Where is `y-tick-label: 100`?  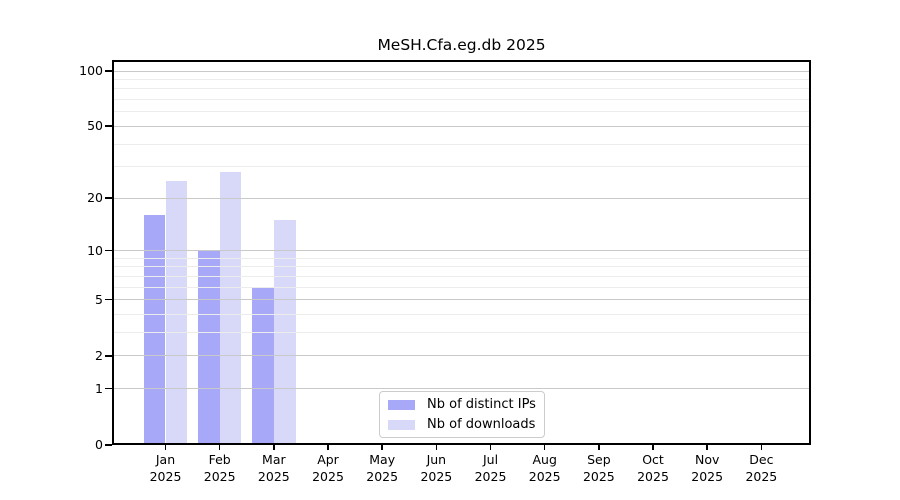 y-tick-label: 100 is located at coordinates (91, 70).